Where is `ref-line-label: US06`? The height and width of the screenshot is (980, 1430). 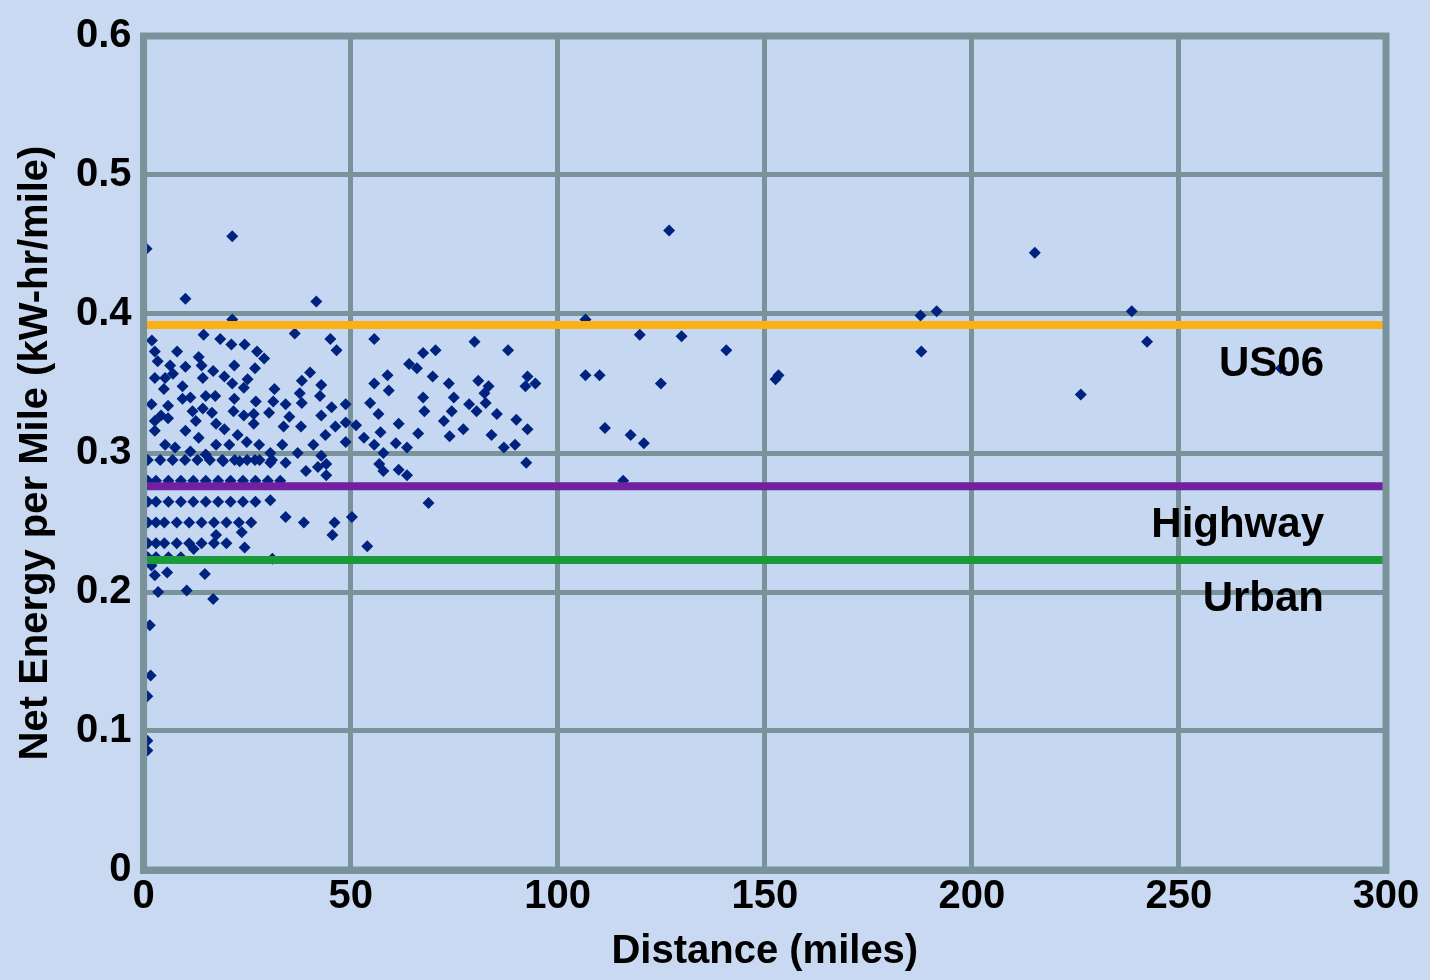 ref-line-label: US06 is located at coordinates (1271, 361).